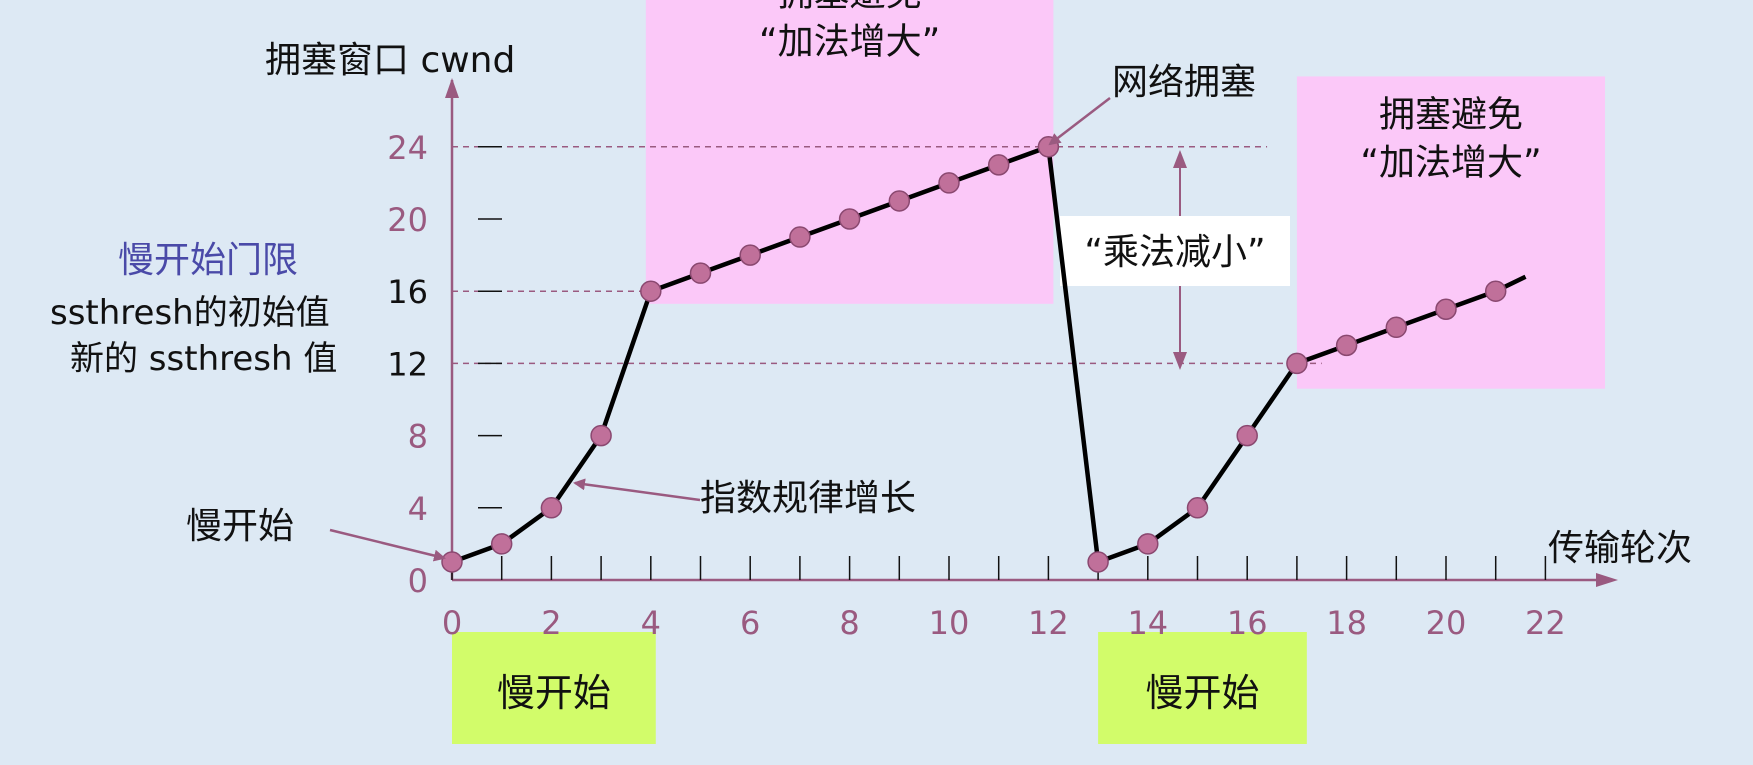  Describe the element at coordinates (1446, 623) in the screenshot. I see `x-tick-label: 20` at that location.